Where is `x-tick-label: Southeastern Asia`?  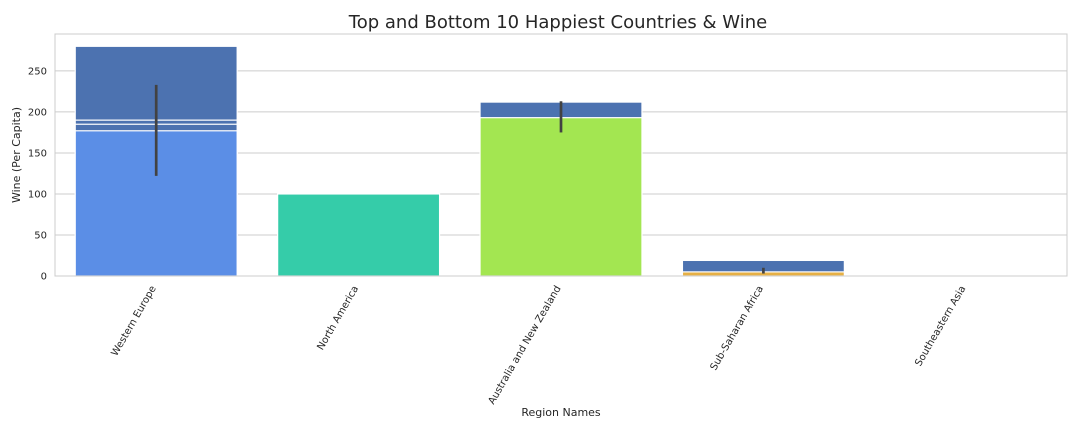 x-tick-label: Southeastern Asia is located at coordinates (940, 326).